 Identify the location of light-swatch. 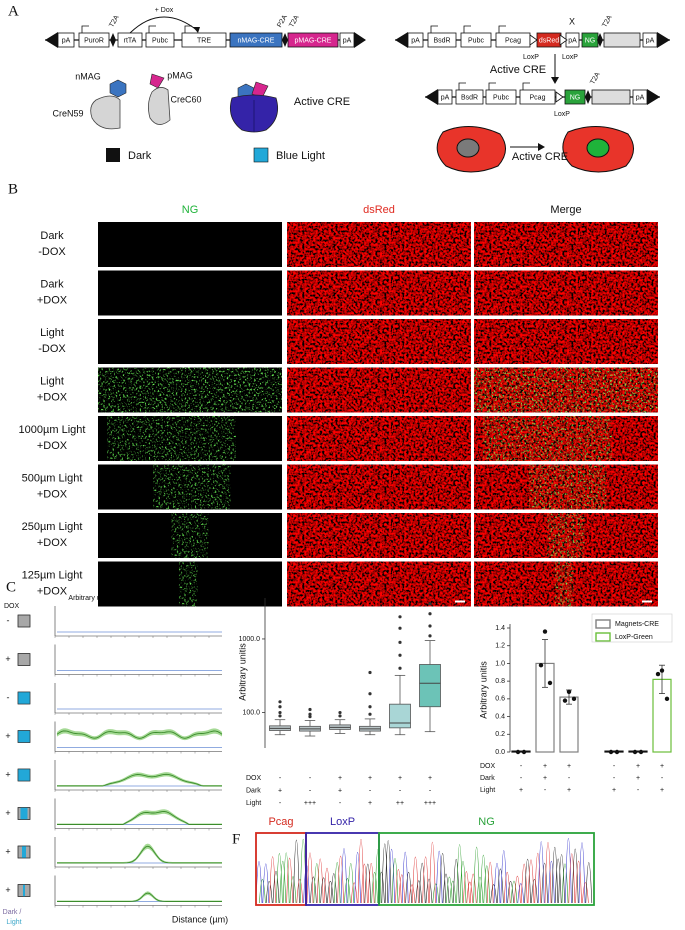
(261, 155).